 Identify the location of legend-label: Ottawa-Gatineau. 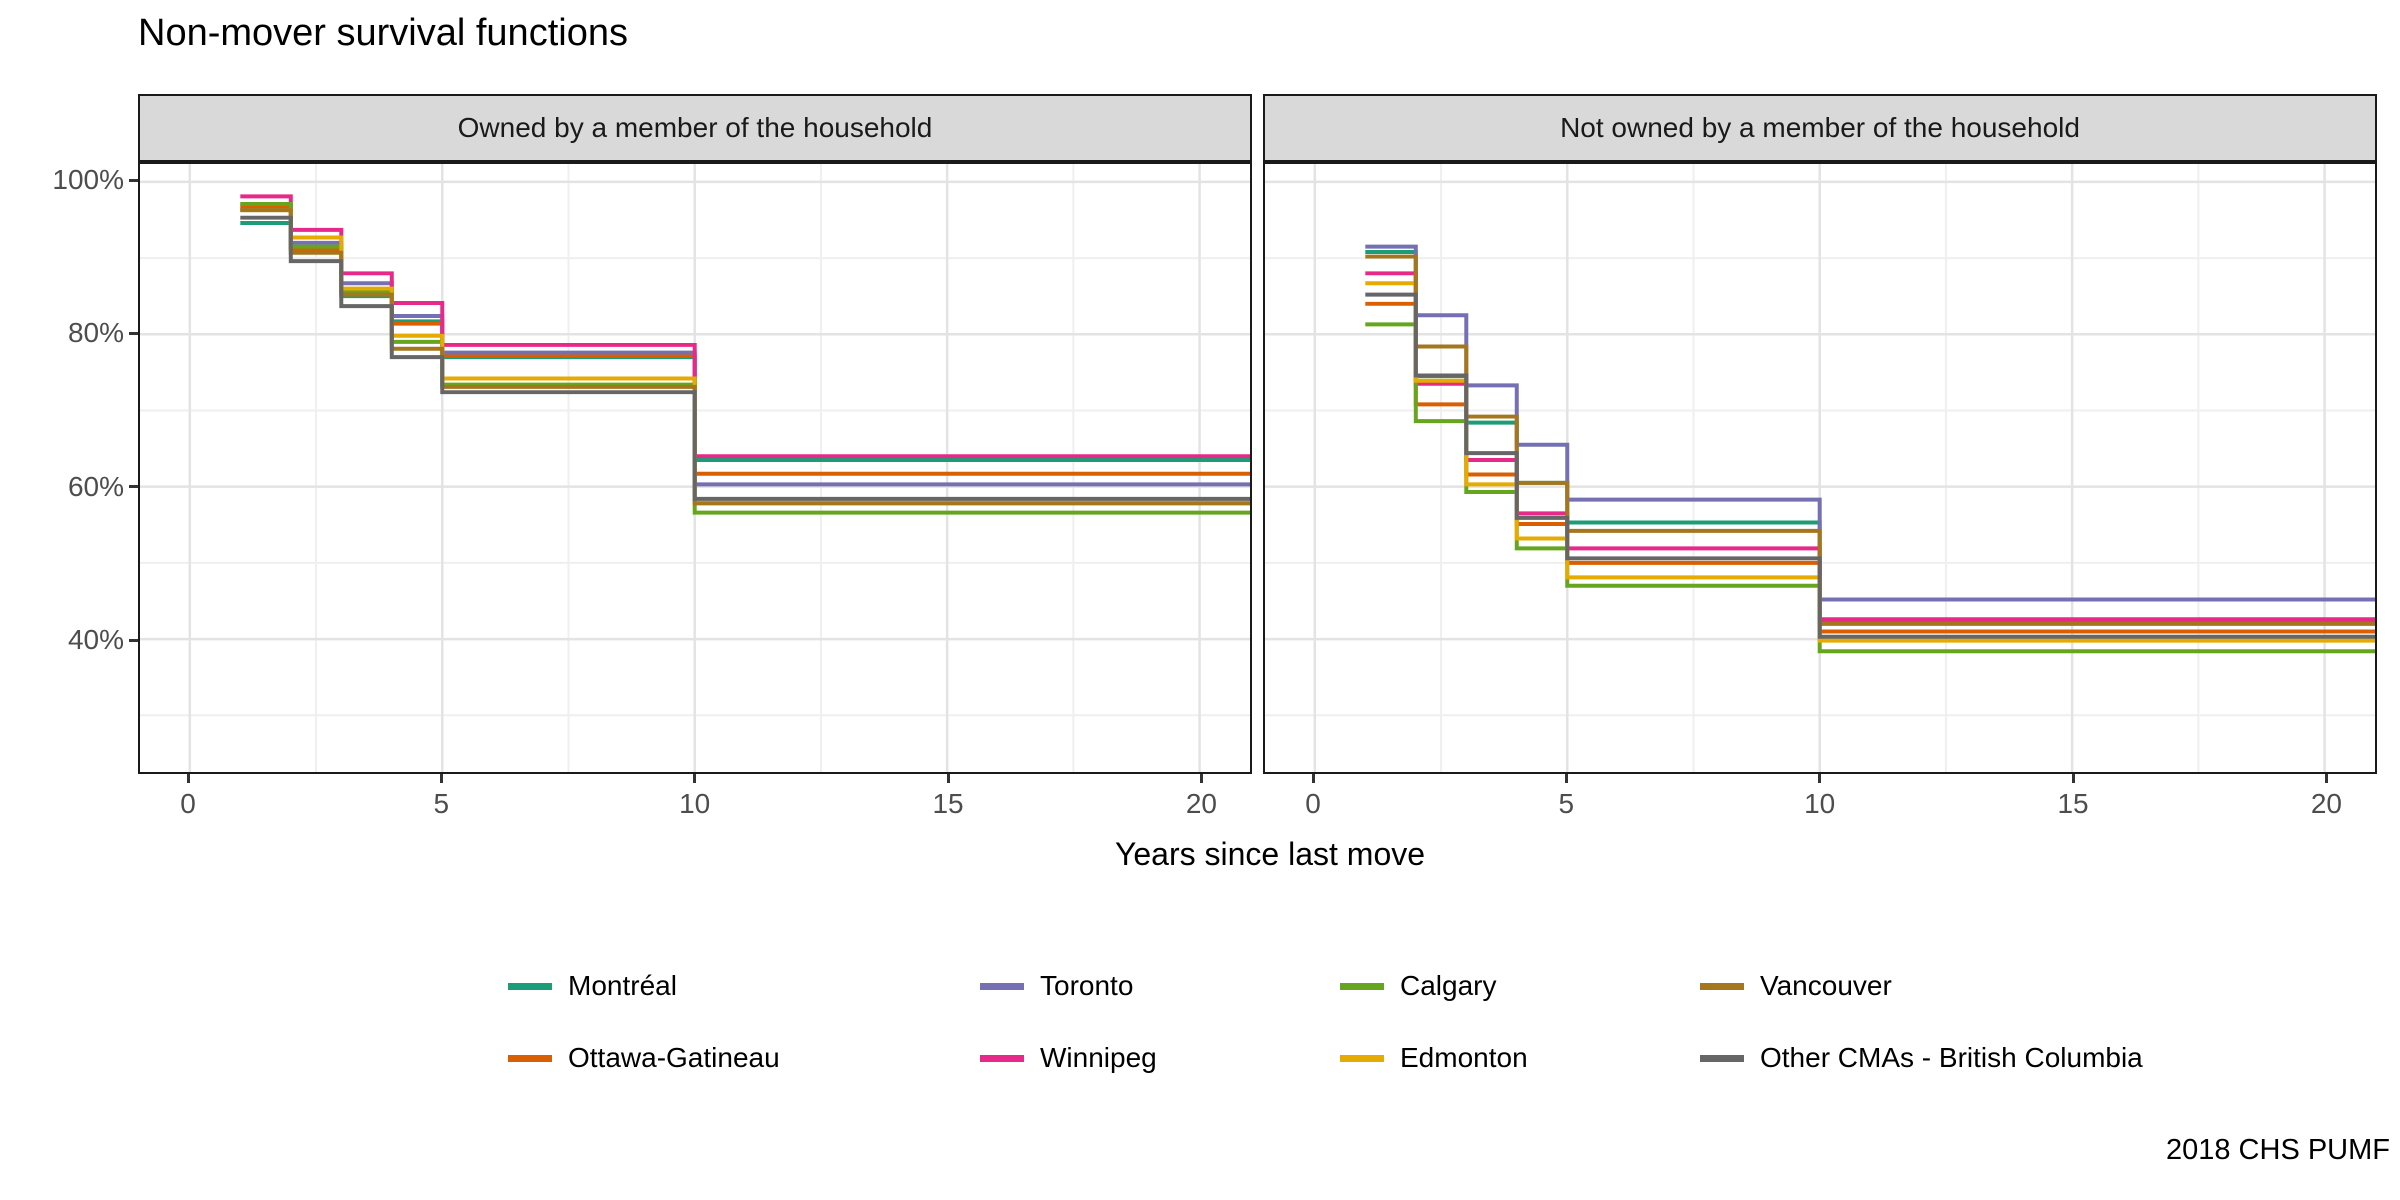
(674, 1057).